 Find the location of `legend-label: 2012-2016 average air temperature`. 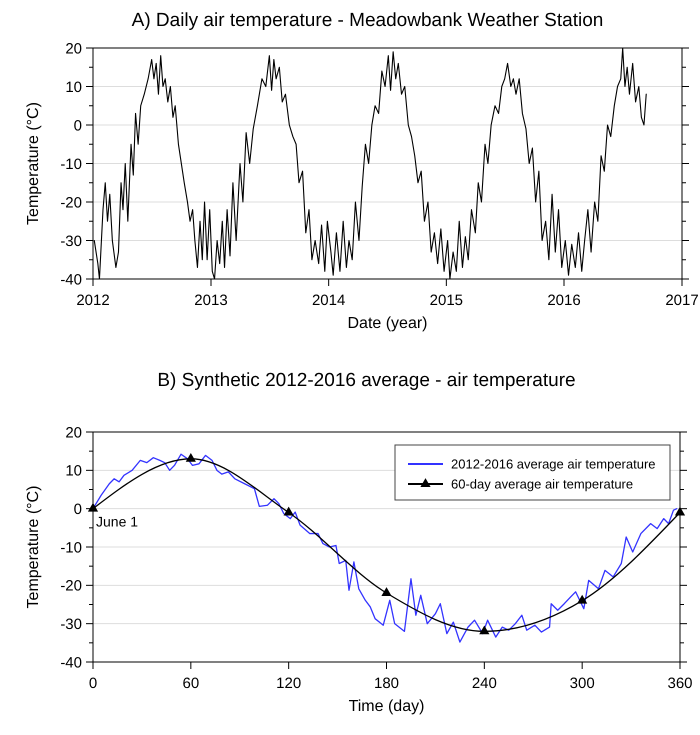

legend-label: 2012-2016 average air temperature is located at coordinates (553, 464).